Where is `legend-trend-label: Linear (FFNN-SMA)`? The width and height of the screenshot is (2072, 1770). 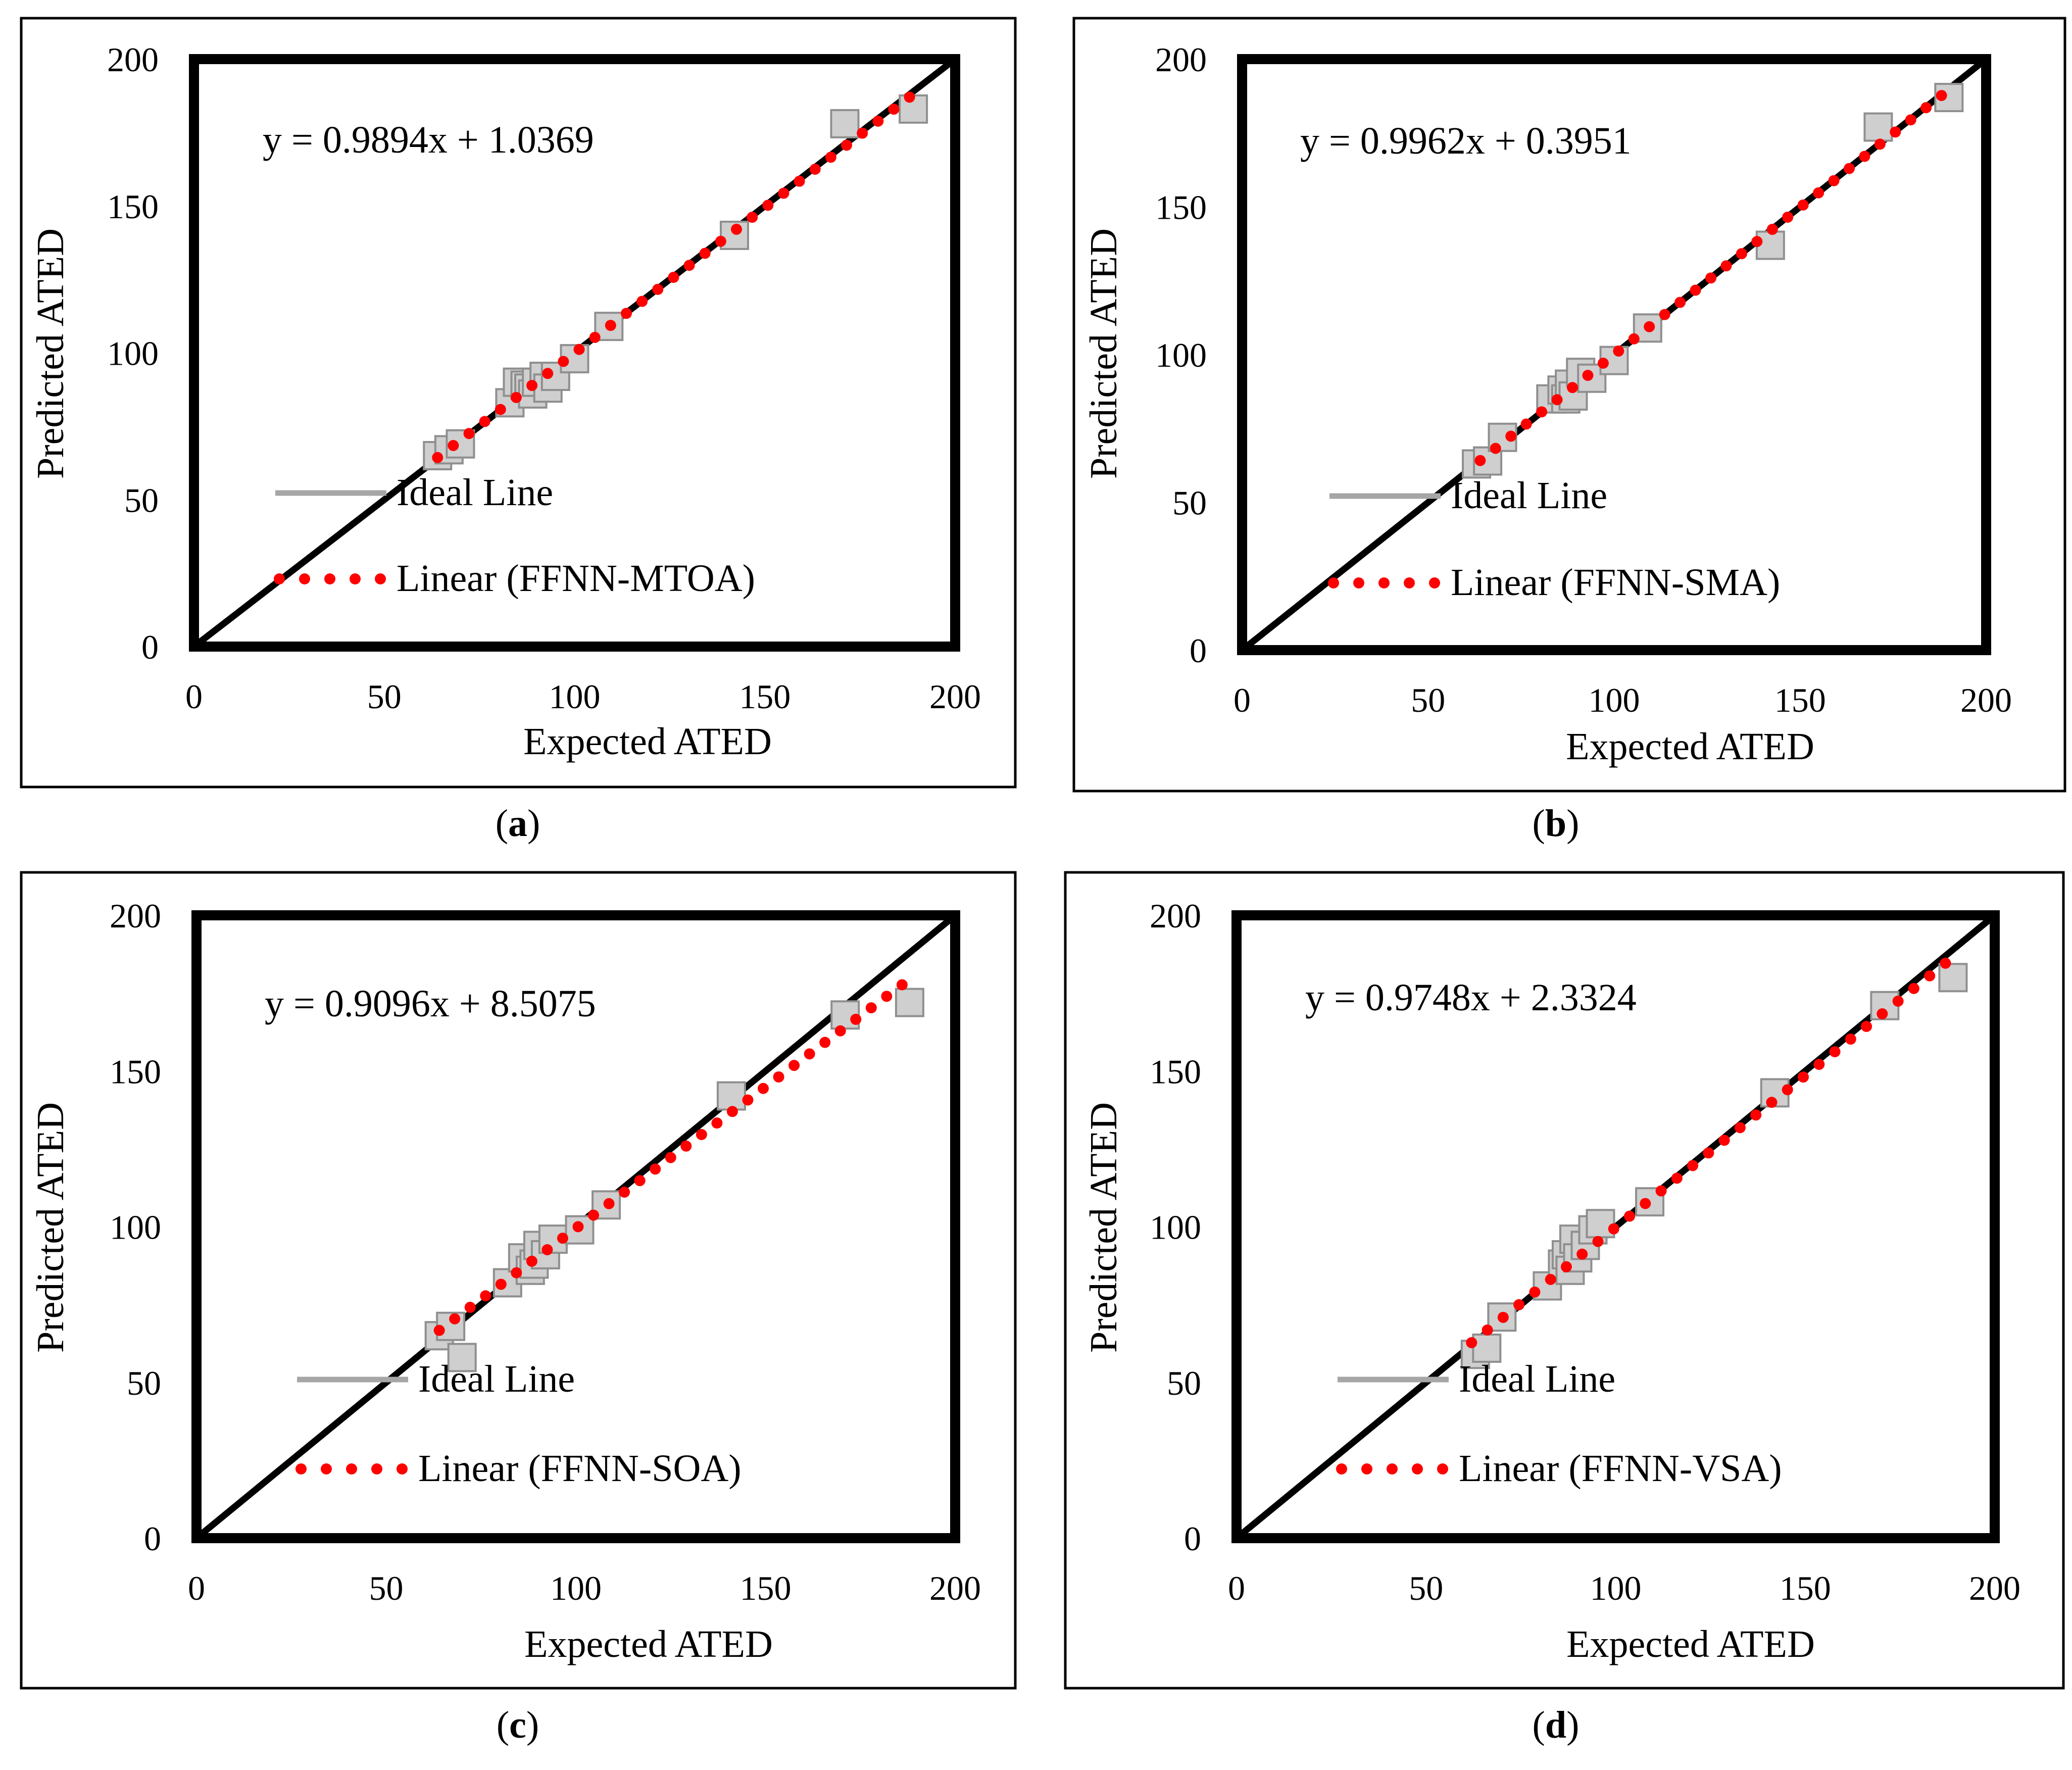 legend-trend-label: Linear (FFNN-SMA) is located at coordinates (1615, 582).